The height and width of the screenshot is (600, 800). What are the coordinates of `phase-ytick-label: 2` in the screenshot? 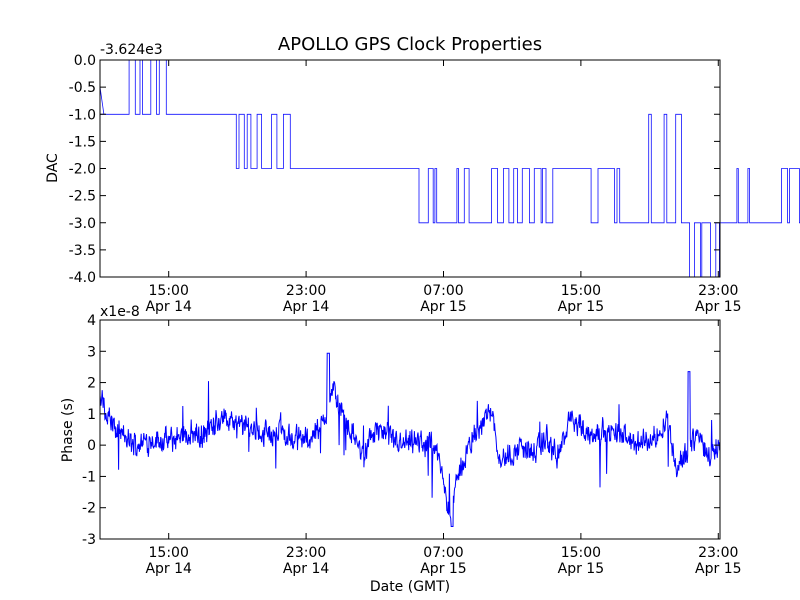 It's located at (91, 384).